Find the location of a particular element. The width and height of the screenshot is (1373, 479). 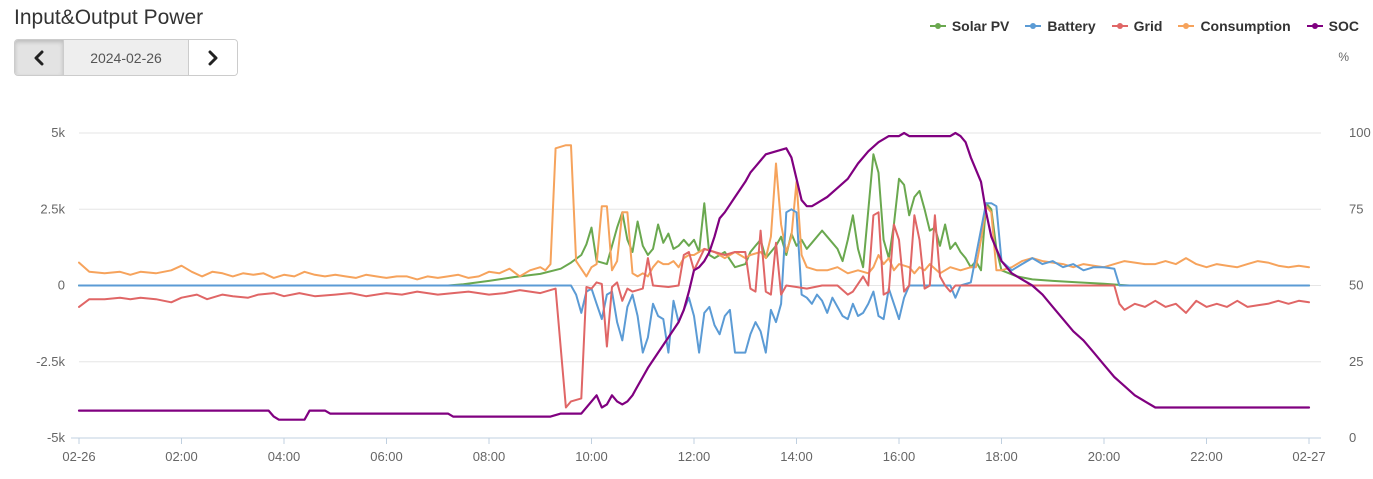

x-tick-label: 14:00 is located at coordinates (796, 456).